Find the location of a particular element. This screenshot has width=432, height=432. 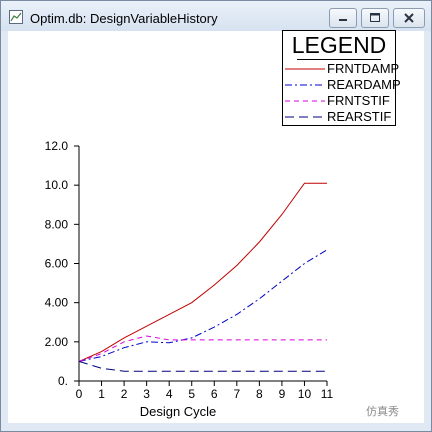

x-tick-label: 0 is located at coordinates (79, 394).